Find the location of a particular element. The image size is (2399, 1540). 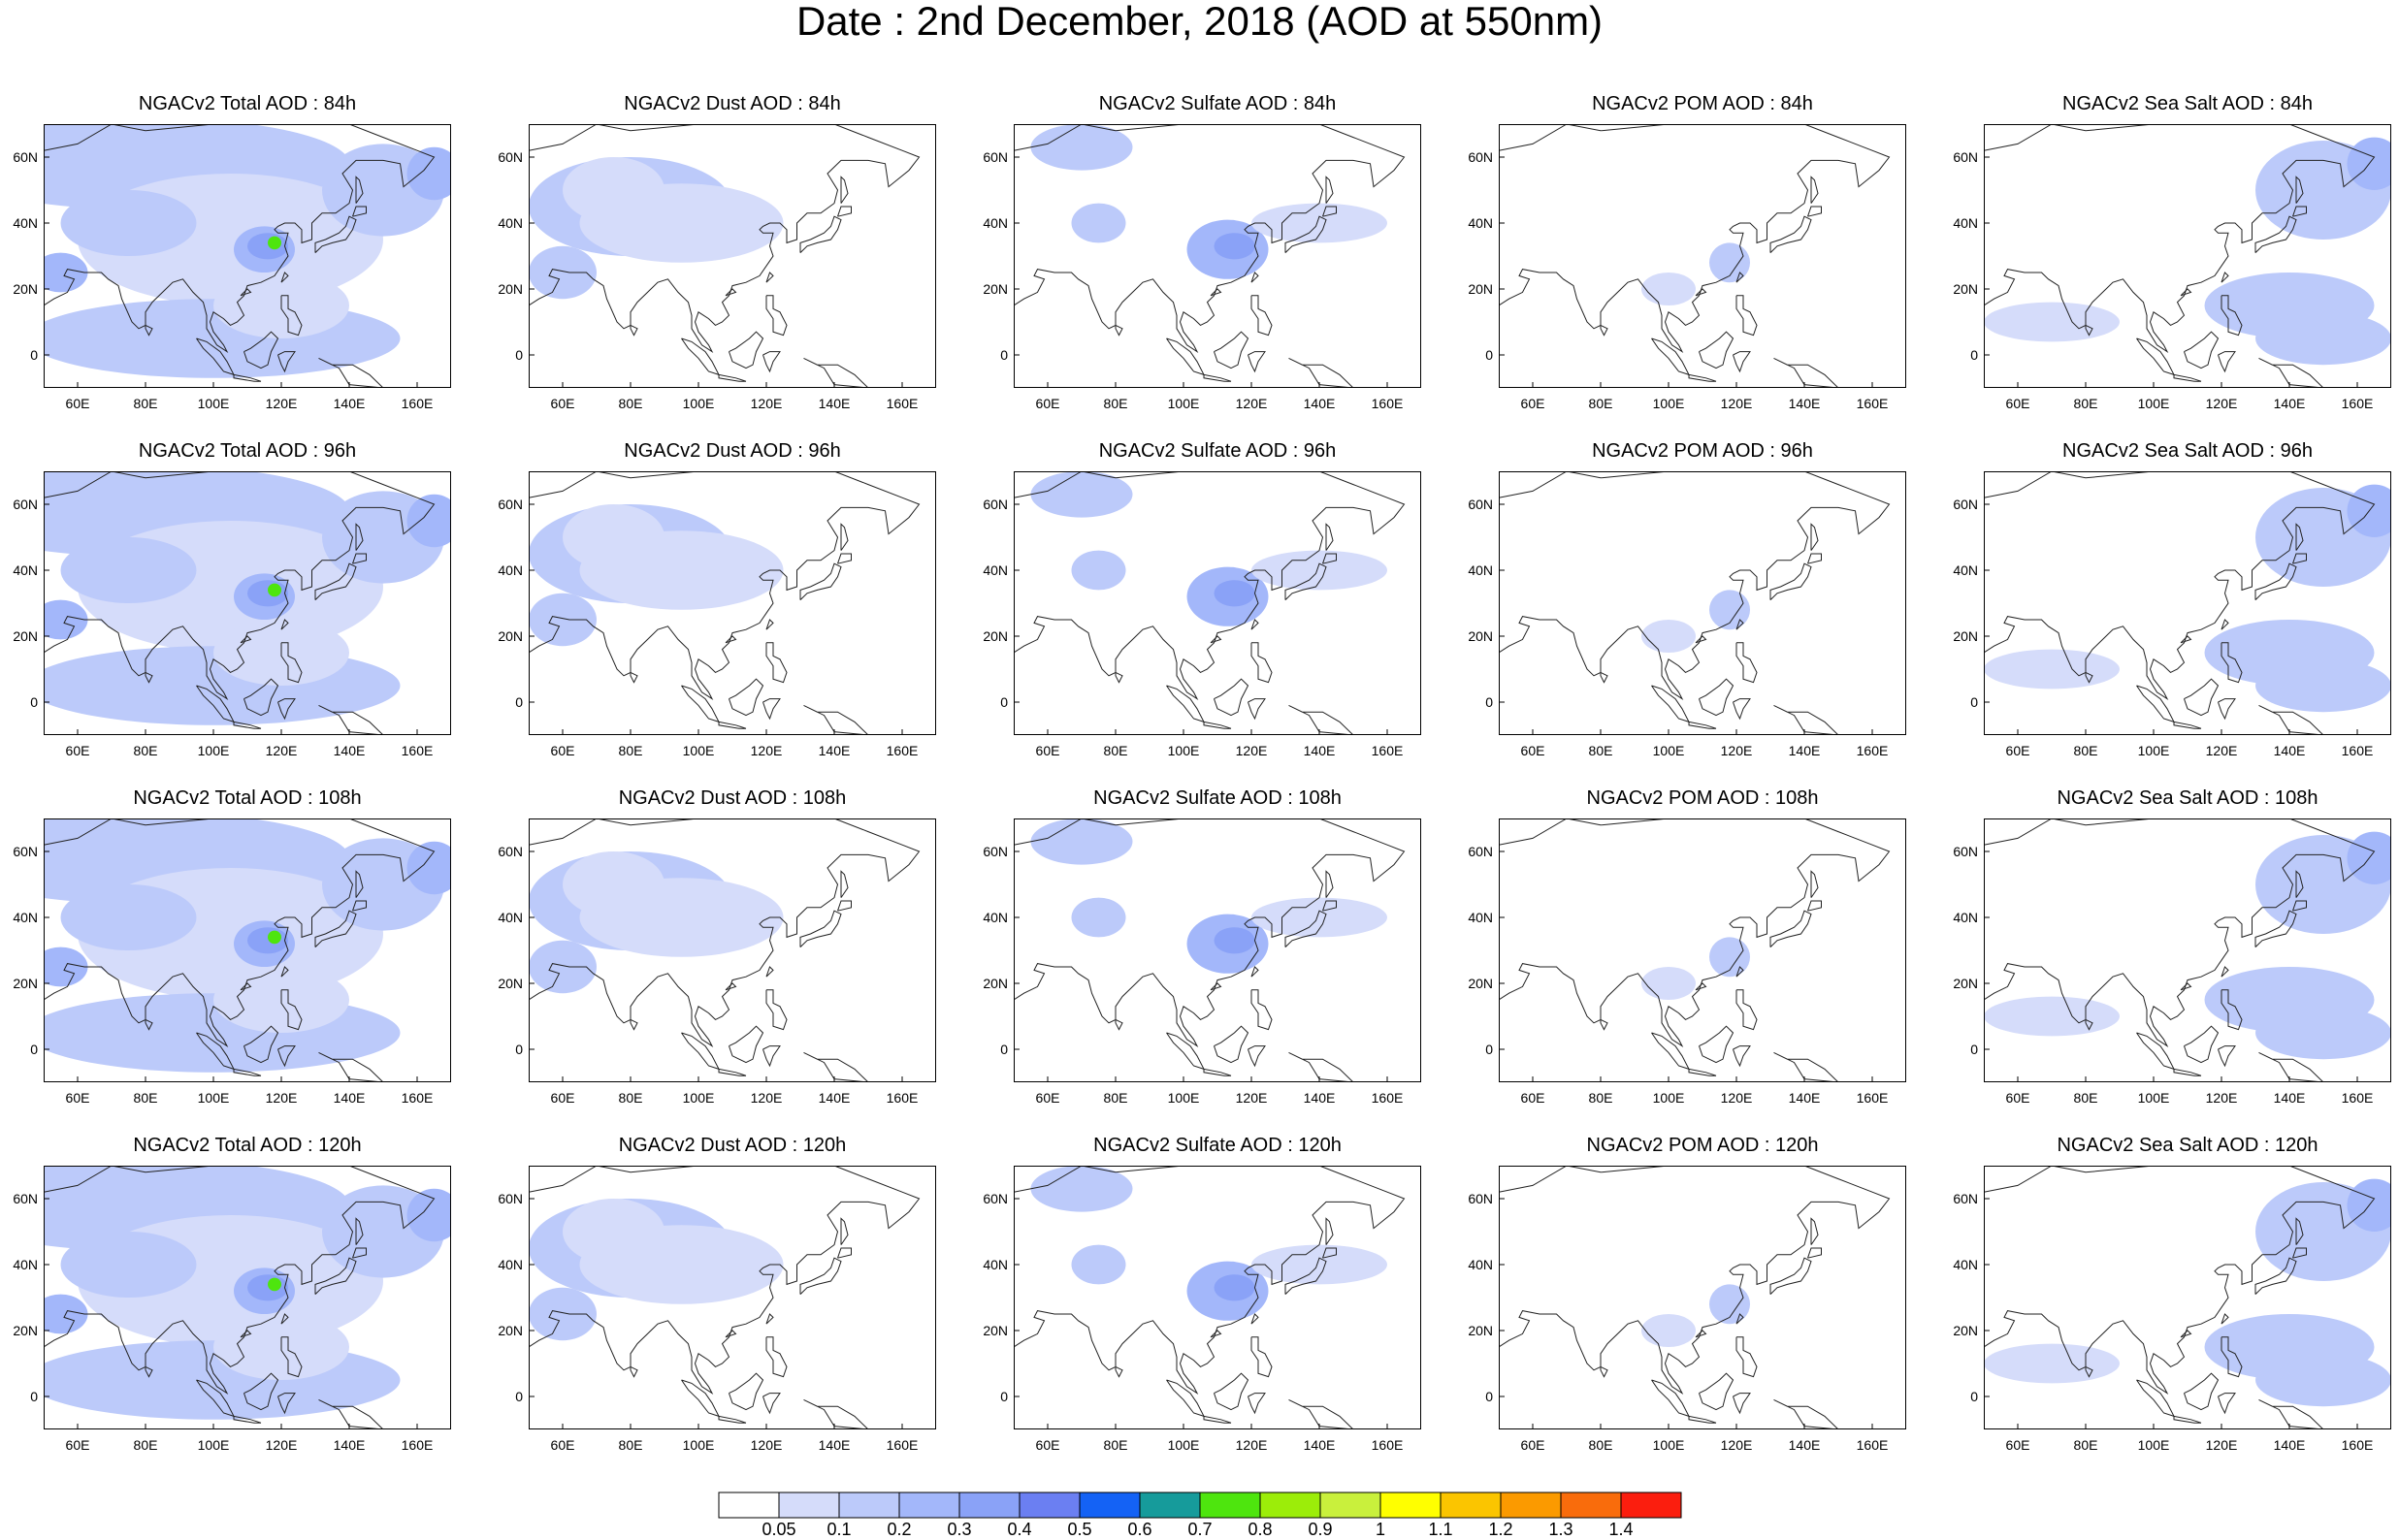

colorbar-label: 0.5 is located at coordinates (1079, 1530).